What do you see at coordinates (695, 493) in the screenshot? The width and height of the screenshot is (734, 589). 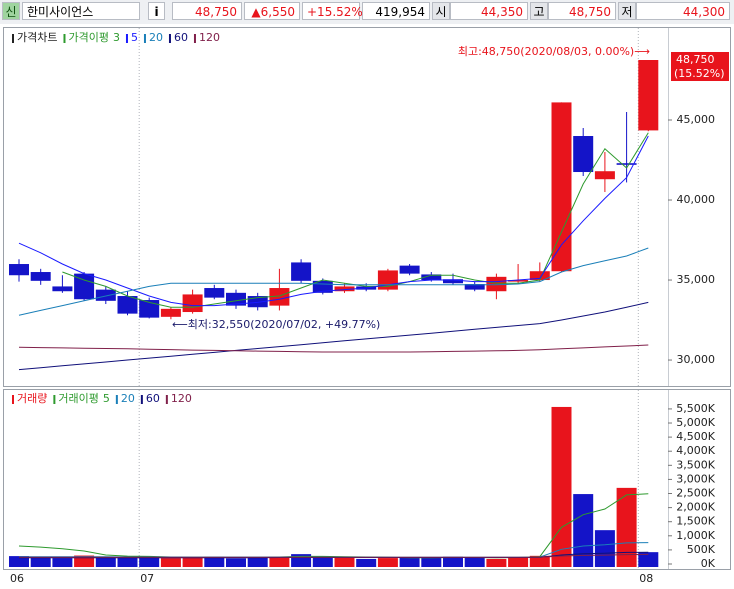 I see `y-tick-label: 2,500K` at bounding box center [695, 493].